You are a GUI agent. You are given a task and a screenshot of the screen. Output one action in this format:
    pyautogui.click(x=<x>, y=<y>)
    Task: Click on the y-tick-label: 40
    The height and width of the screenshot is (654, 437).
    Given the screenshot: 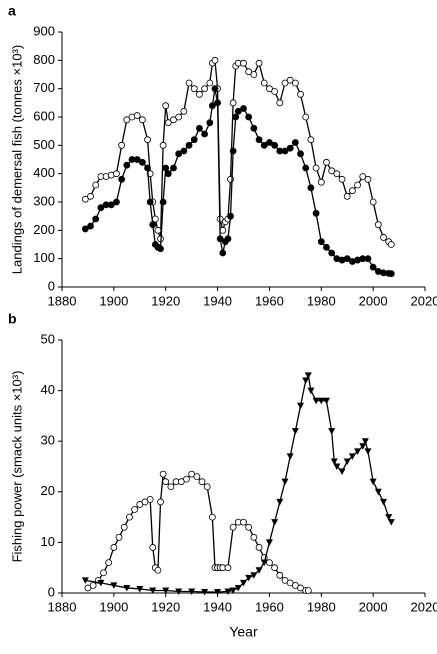 What is the action you would take?
    pyautogui.click(x=48, y=389)
    